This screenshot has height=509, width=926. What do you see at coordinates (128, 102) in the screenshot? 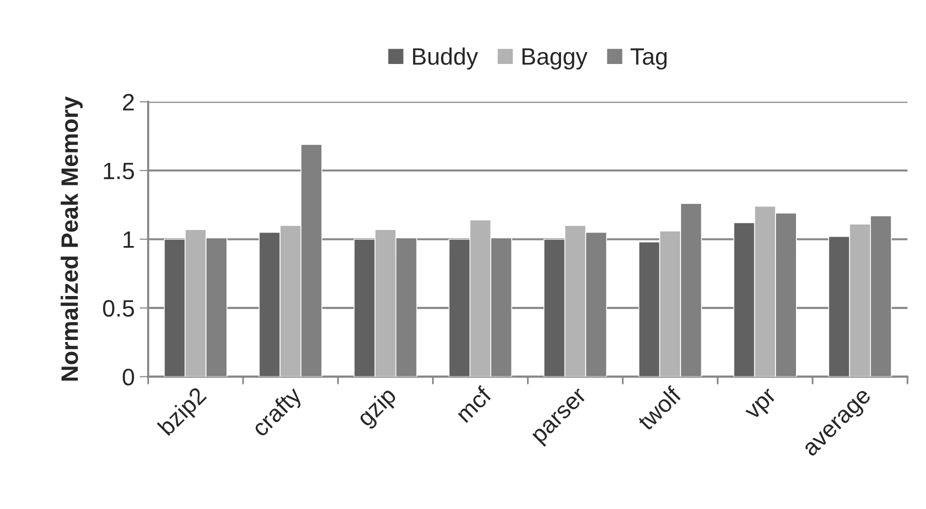
I see `y-tick-label: 2` at bounding box center [128, 102].